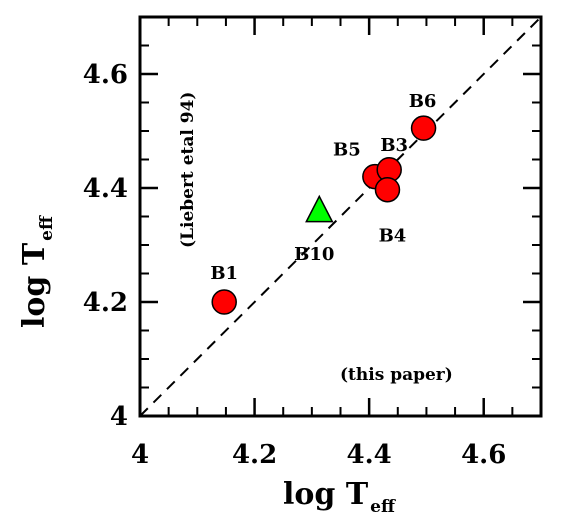 Image resolution: width=563 pixels, height=521 pixels. I want to click on point-b3-label: B3, so click(394, 145).